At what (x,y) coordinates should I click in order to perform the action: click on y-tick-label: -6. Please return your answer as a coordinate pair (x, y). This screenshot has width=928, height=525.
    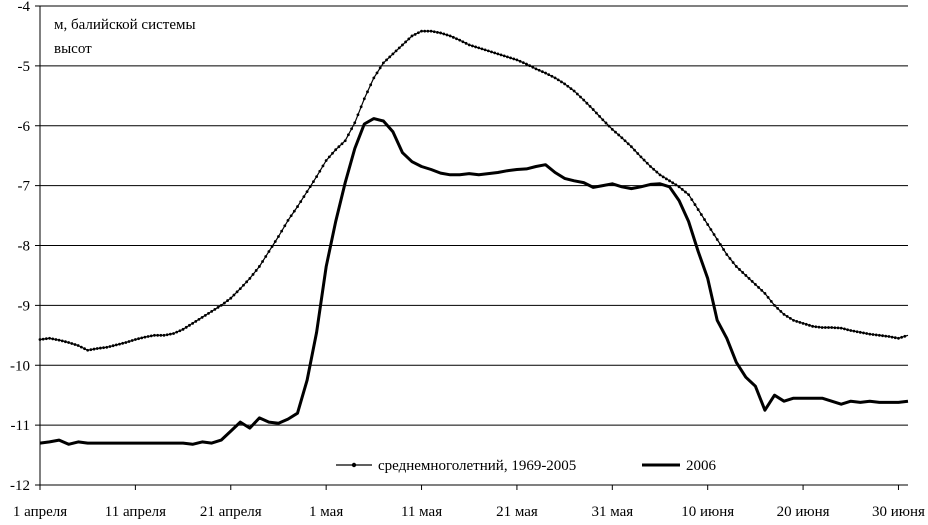
    Looking at the image, I should click on (24, 127).